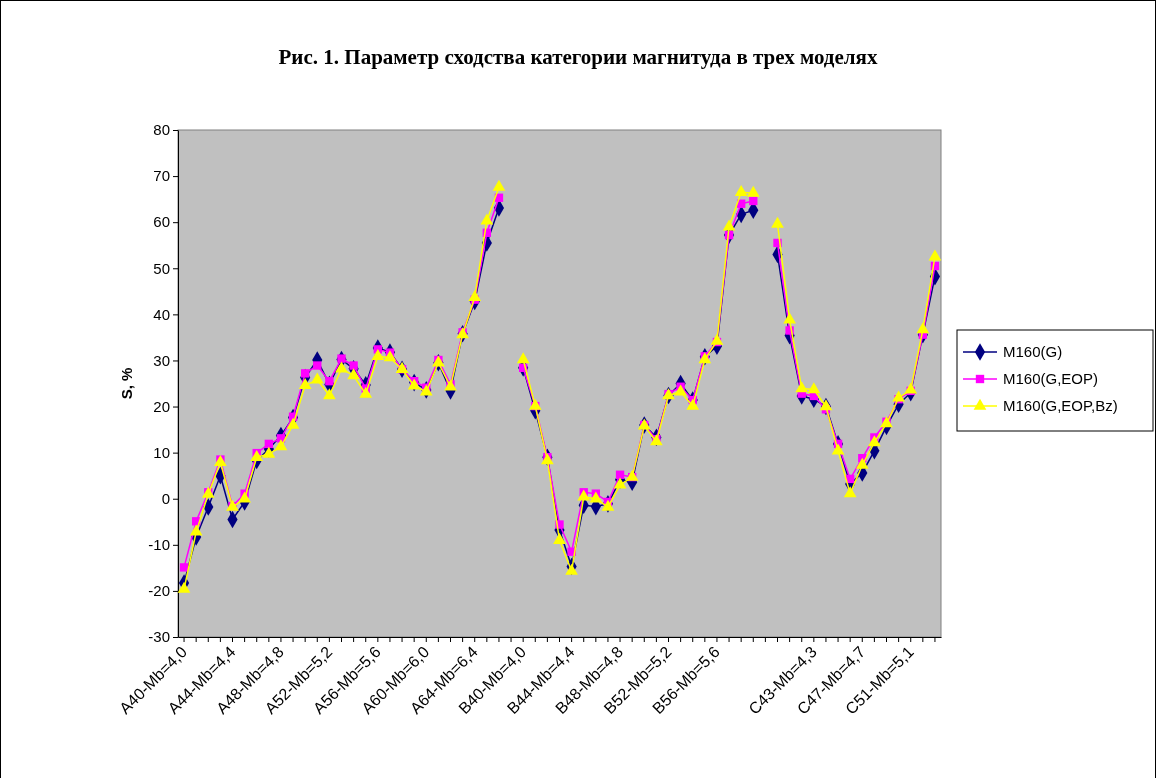 Image resolution: width=1156 pixels, height=778 pixels. What do you see at coordinates (161, 268) in the screenshot?
I see `y-tick-label: 50` at bounding box center [161, 268].